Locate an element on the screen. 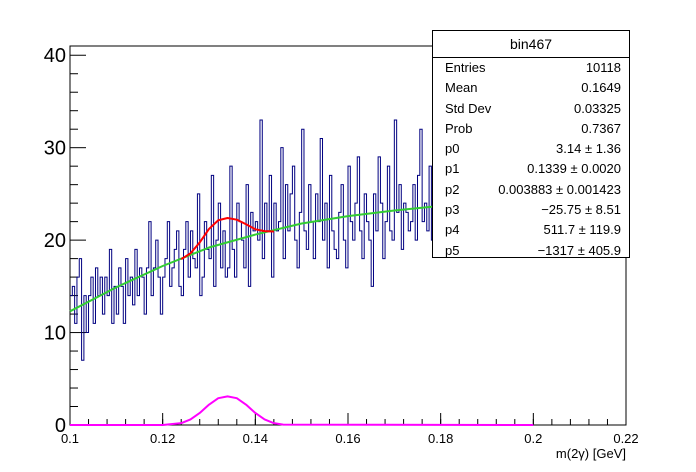 Image resolution: width=696 pixels, height=472 pixels. stats-value: −1317 ± 405.9 is located at coordinates (579, 250).